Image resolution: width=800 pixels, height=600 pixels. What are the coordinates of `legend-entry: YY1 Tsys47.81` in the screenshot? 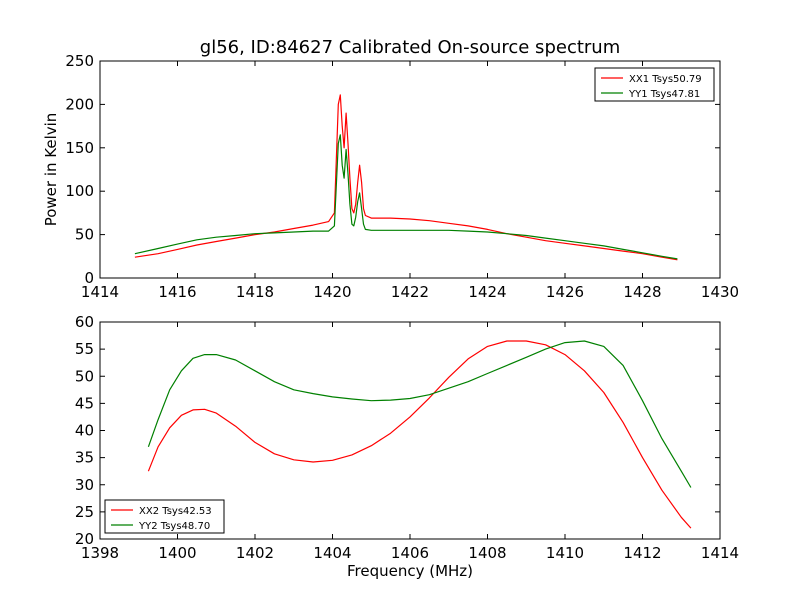 It's located at (664, 94).